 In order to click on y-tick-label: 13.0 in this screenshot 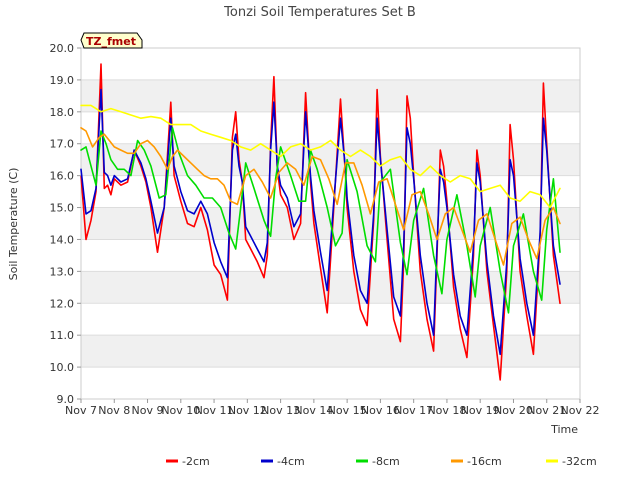, I will do `click(62, 271)`.